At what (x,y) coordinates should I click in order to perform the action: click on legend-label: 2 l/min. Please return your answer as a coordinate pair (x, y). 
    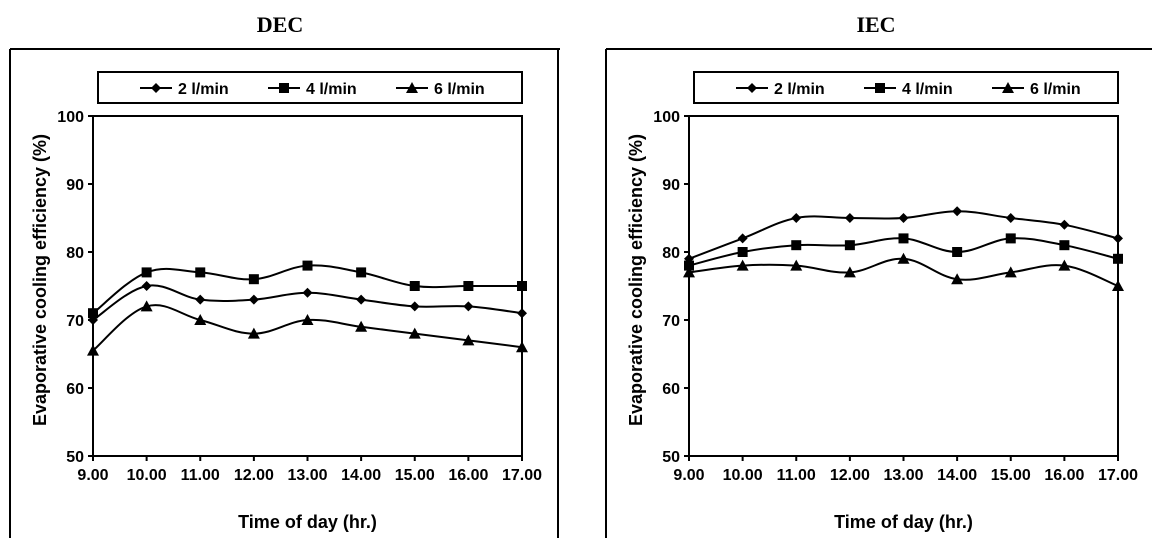
    Looking at the image, I should click on (799, 89).